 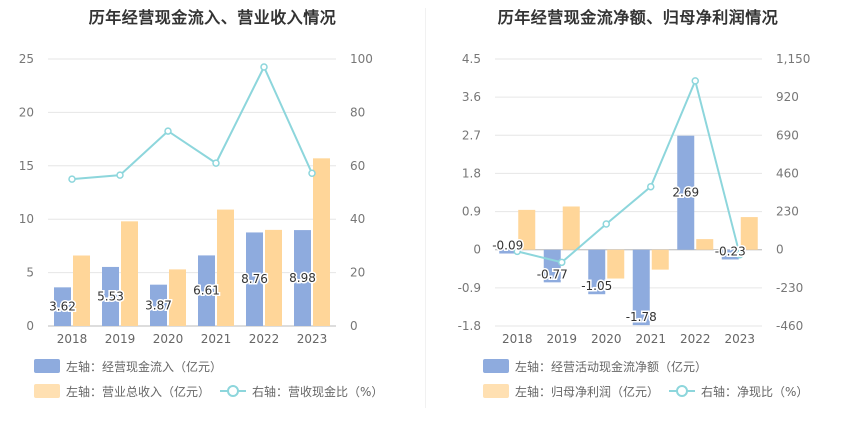 What do you see at coordinates (469, 288) in the screenshot?
I see `left-axis-tick-label: -0.9` at bounding box center [469, 288].